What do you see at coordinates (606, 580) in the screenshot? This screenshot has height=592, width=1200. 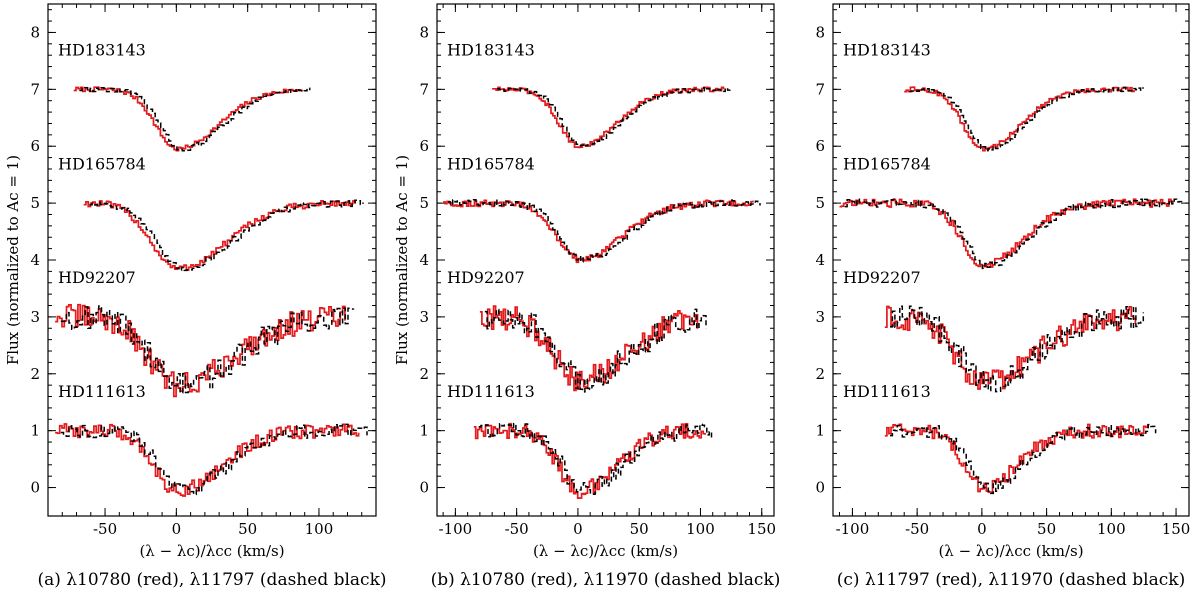 I see `panel-caption: (b) λ10780 (red), λ11970 (dashed black)` at bounding box center [606, 580].